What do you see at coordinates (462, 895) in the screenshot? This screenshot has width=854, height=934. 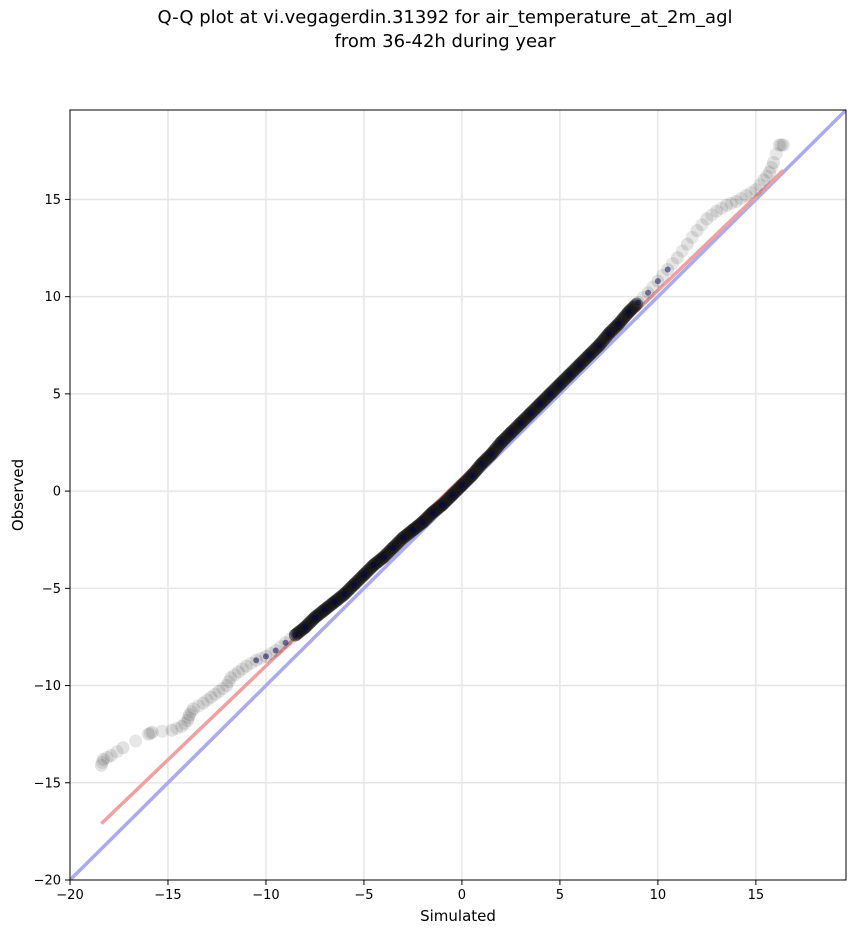 I see `x-tick-label: 0` at bounding box center [462, 895].